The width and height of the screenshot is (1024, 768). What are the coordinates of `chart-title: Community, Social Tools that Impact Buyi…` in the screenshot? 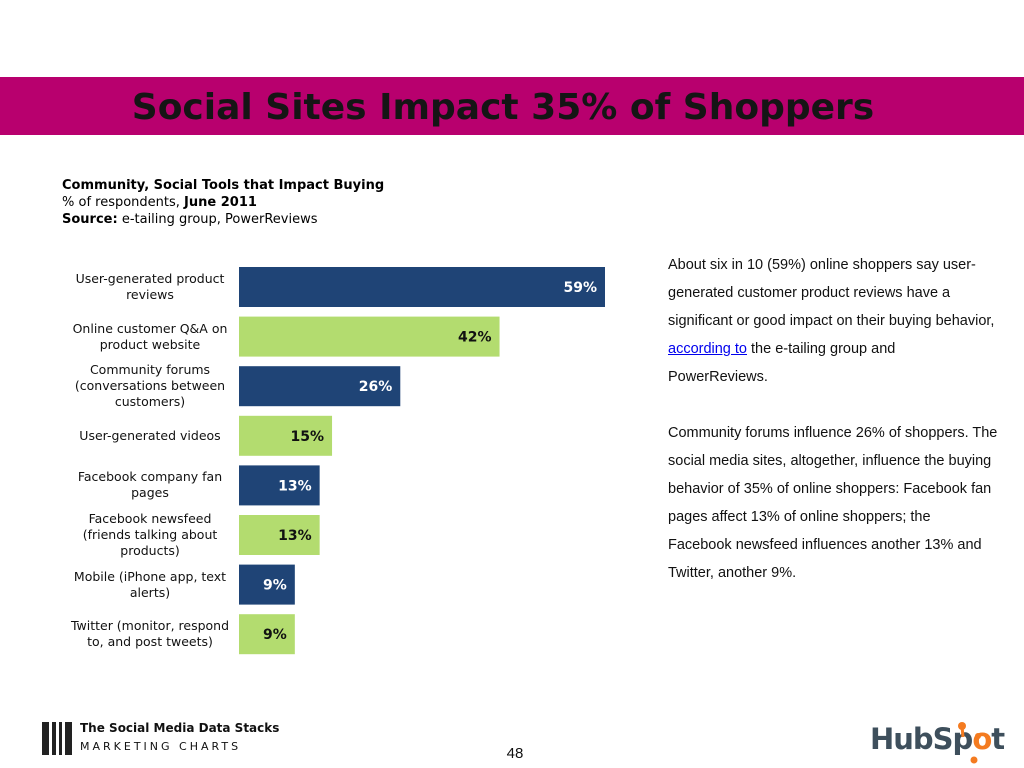 It's located at (223, 185).